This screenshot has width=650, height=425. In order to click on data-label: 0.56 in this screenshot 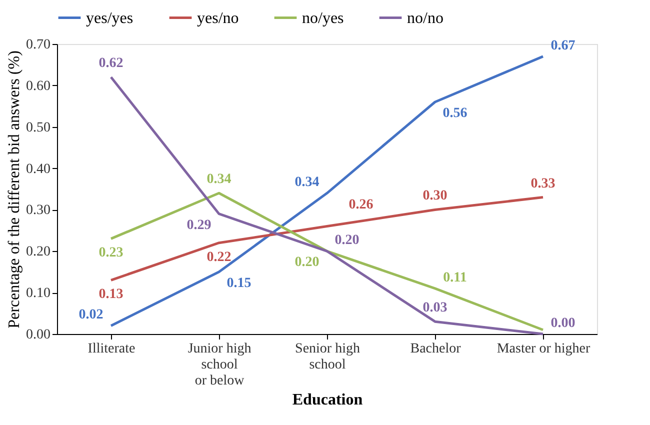, I will do `click(455, 113)`.